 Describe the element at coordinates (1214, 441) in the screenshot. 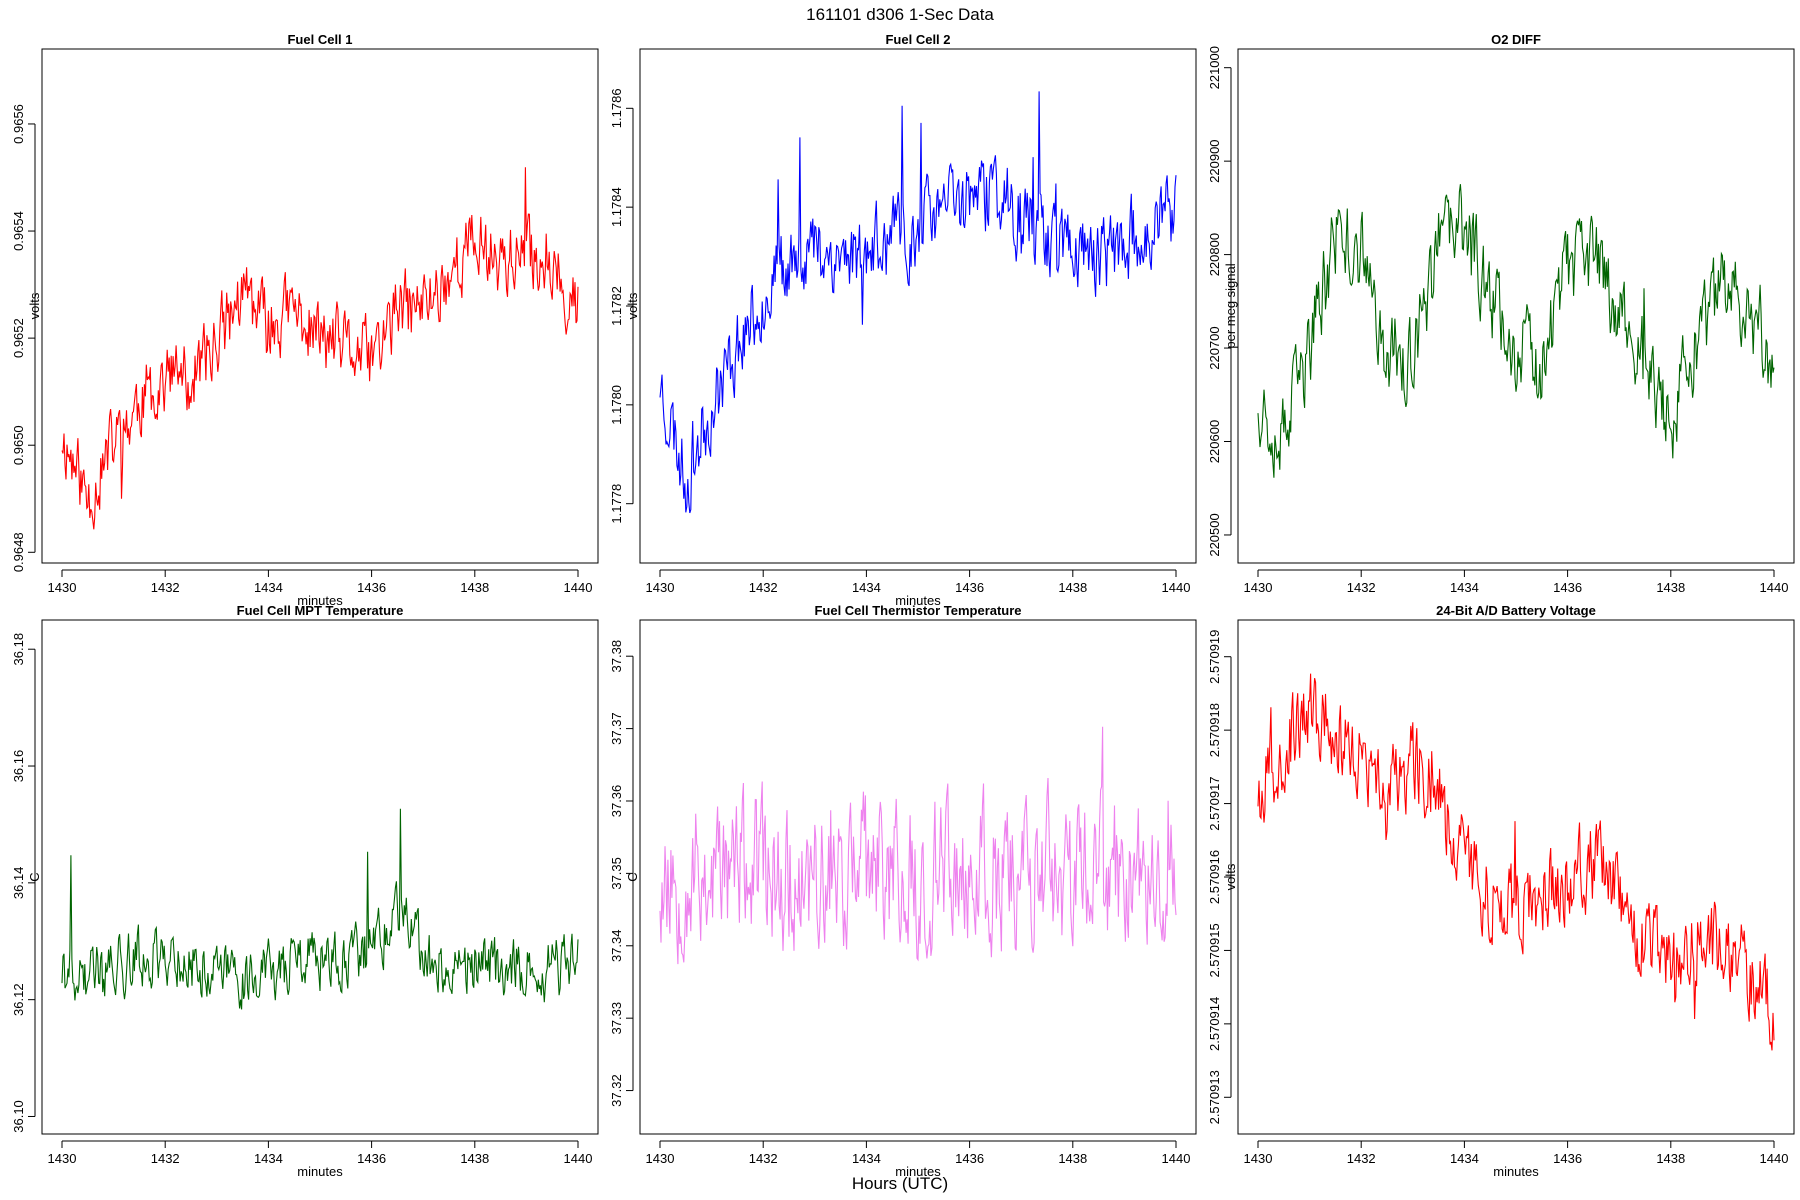

I see `y-tick-label: 220600` at that location.